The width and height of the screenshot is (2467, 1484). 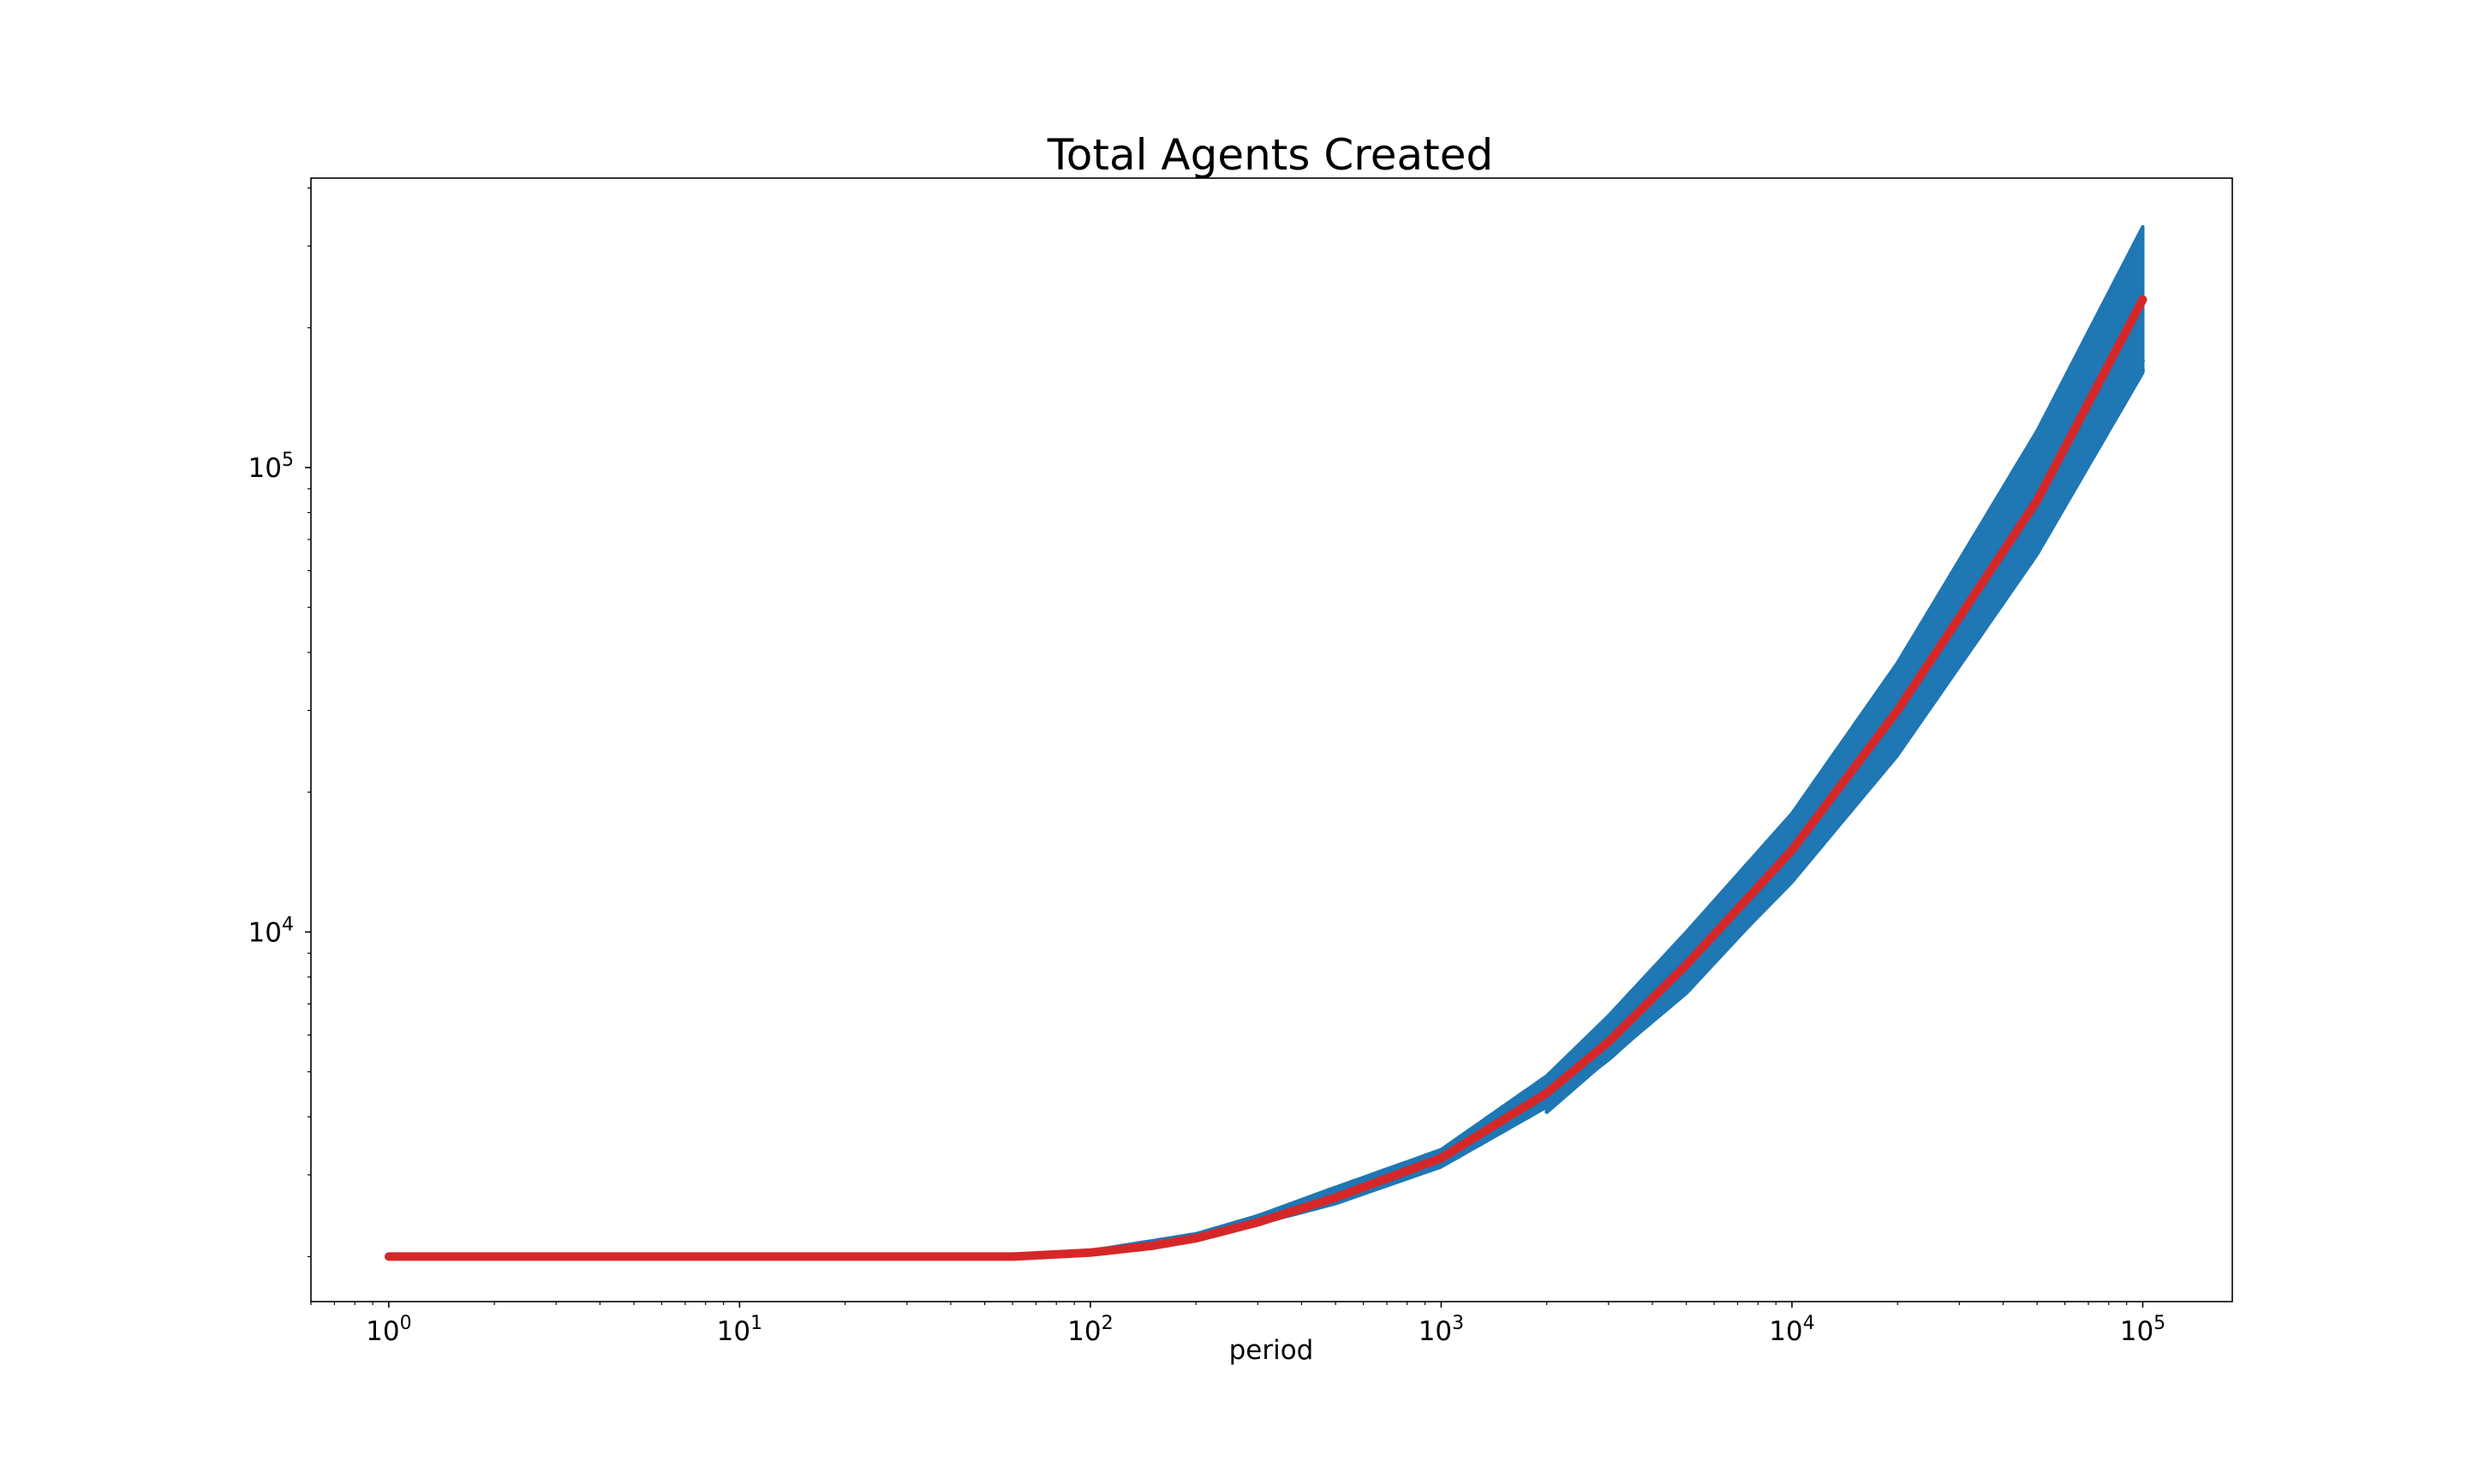 I want to click on x-axis-label: period, so click(x=1271, y=1351).